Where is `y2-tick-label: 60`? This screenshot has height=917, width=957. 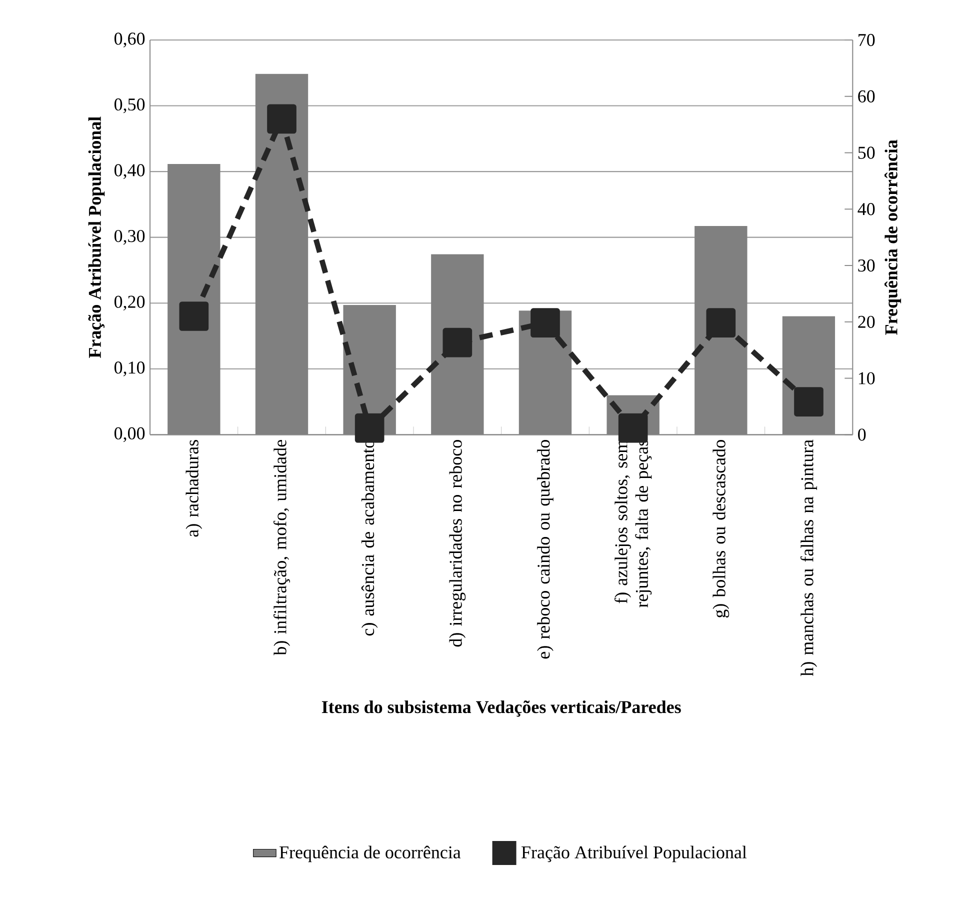 y2-tick-label: 60 is located at coordinates (866, 96).